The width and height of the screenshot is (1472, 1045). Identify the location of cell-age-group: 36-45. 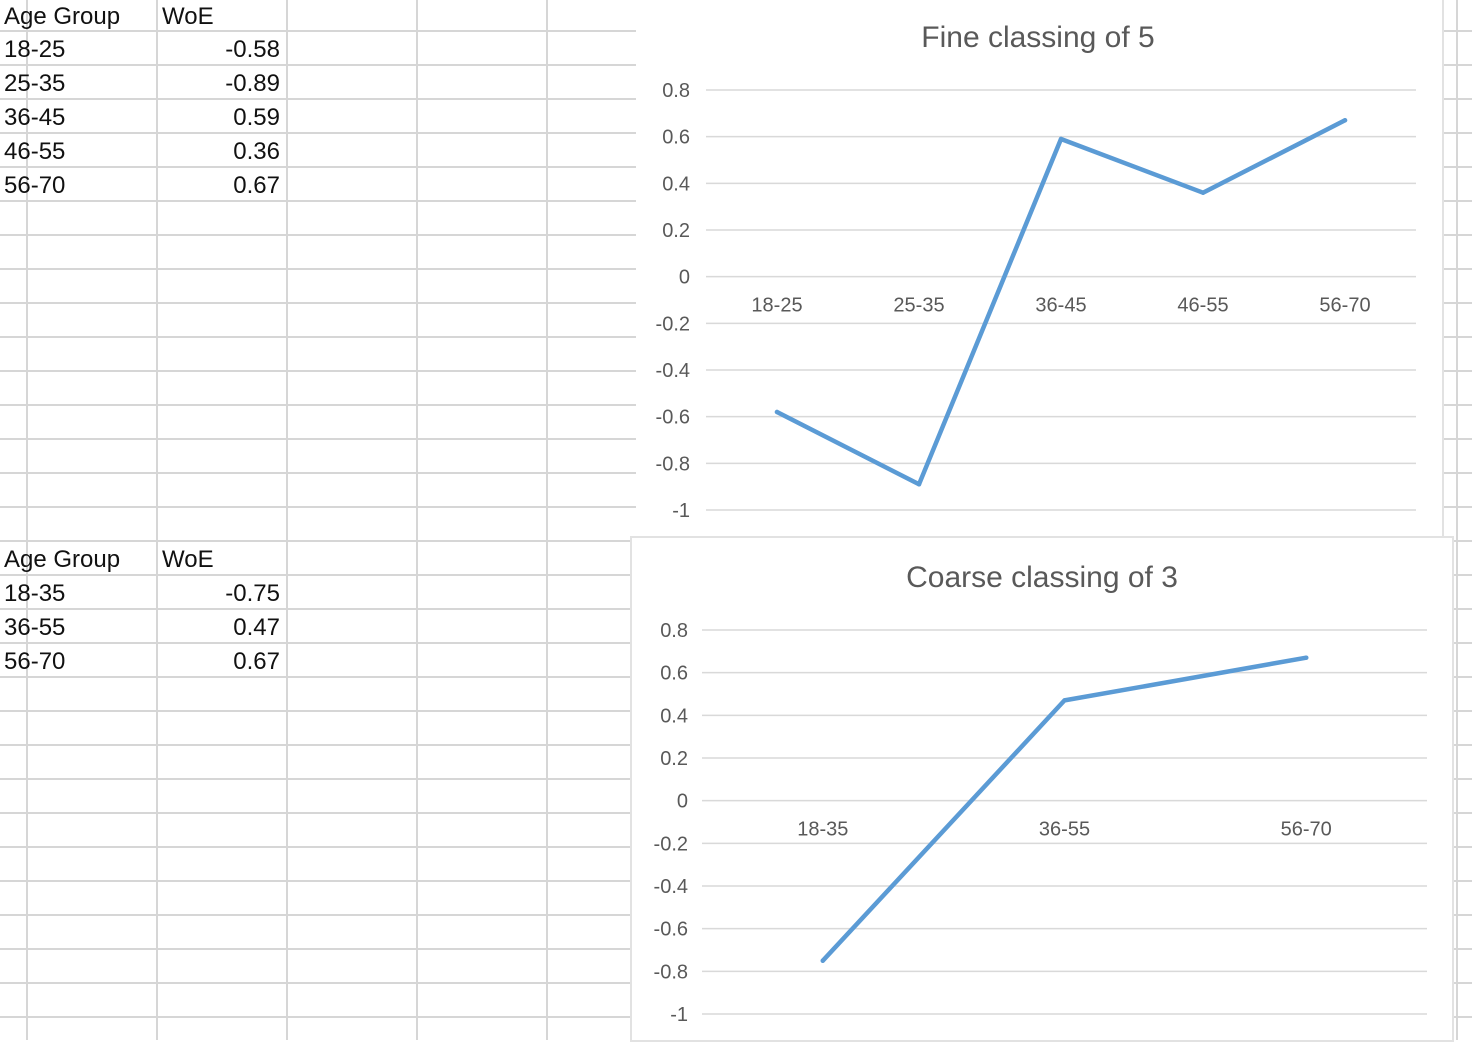
(35, 117).